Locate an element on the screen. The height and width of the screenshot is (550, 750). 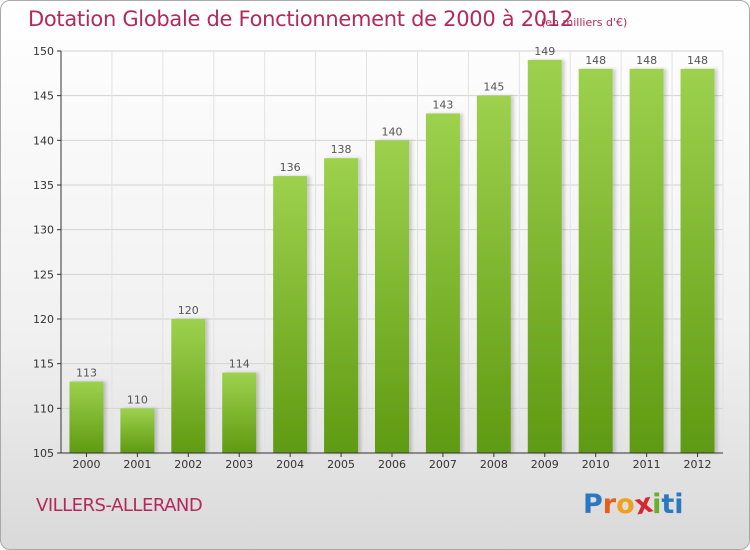
bar-2009 is located at coordinates (544, 256).